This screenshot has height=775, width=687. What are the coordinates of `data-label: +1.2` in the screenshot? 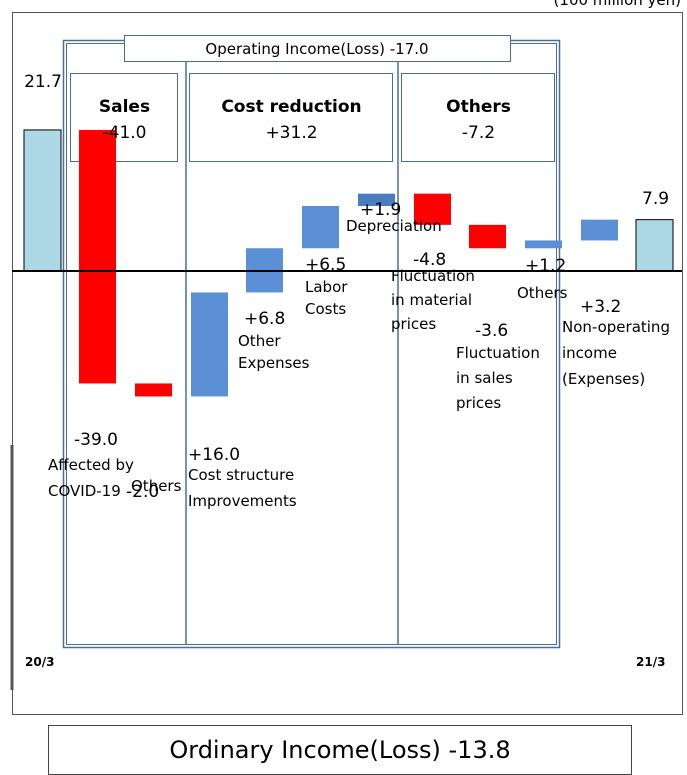 It's located at (545, 266).